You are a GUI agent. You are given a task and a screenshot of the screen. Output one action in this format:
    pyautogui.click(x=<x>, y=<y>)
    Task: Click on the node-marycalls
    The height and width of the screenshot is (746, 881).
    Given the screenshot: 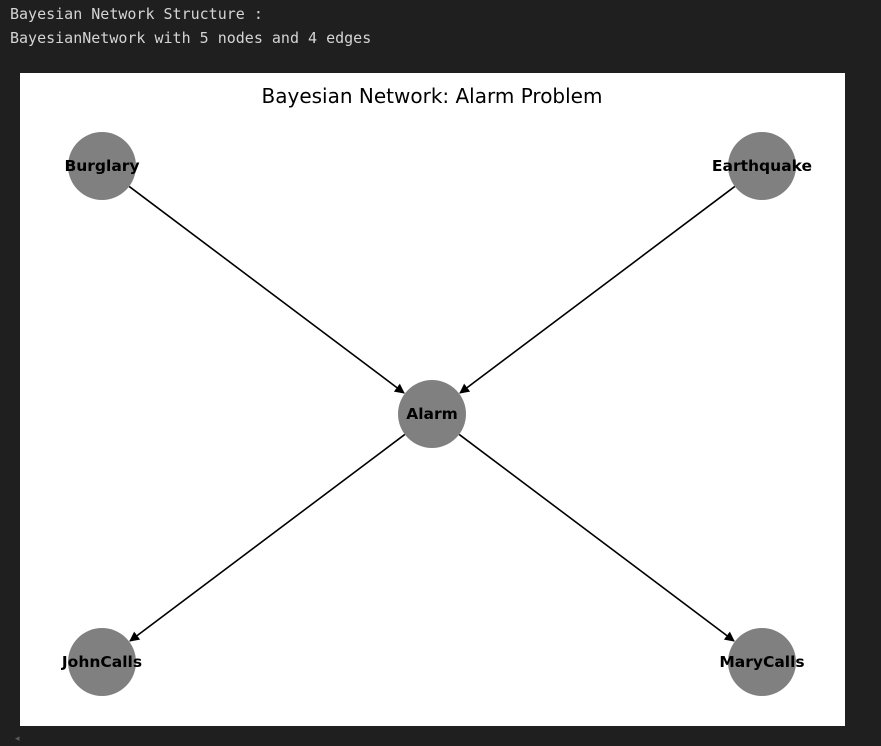 What is the action you would take?
    pyautogui.click(x=762, y=662)
    